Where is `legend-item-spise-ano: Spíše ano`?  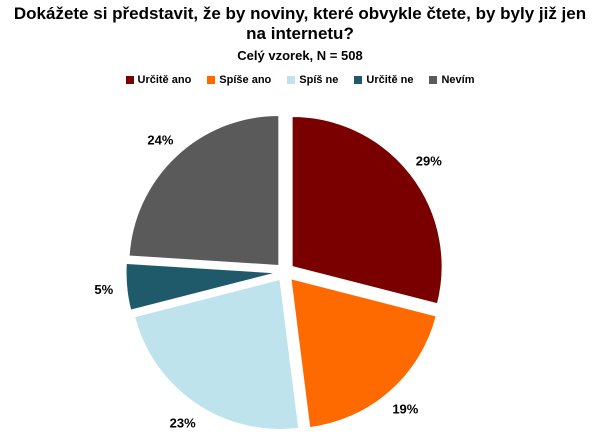
legend-item-spise-ano: Spíše ano is located at coordinates (239, 80).